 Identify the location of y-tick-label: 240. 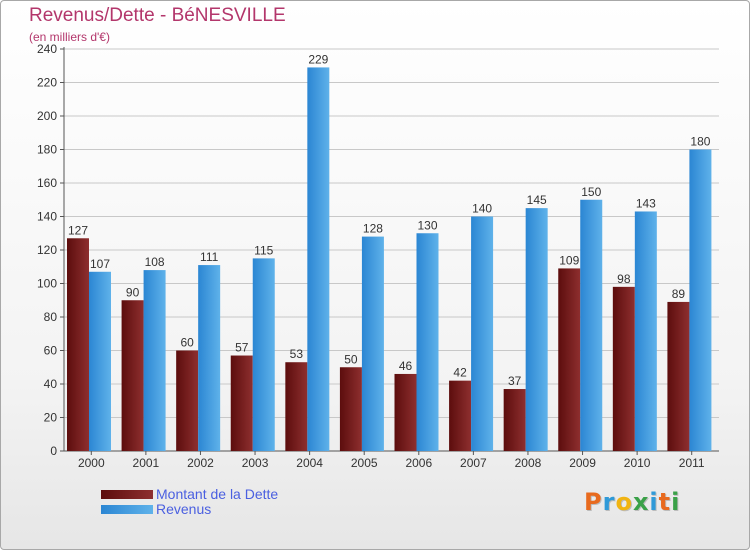
(47, 49).